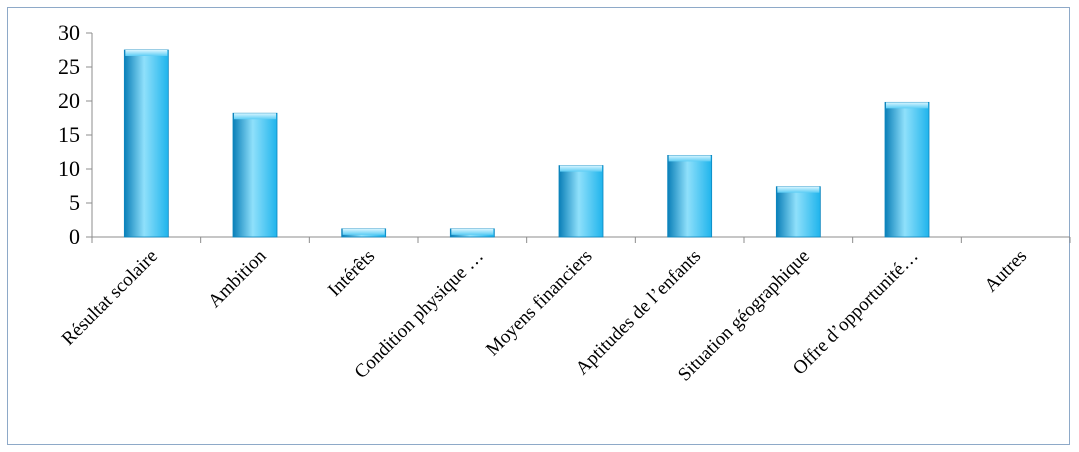 The width and height of the screenshot is (1079, 452). Describe the element at coordinates (69, 168) in the screenshot. I see `y-tick-label: 10` at that location.